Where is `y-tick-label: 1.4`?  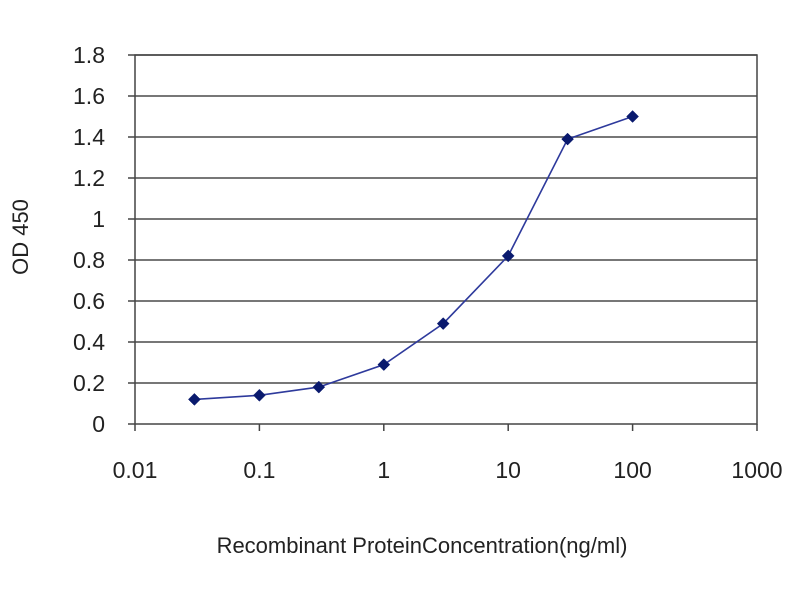 y-tick-label: 1.4 is located at coordinates (89, 137).